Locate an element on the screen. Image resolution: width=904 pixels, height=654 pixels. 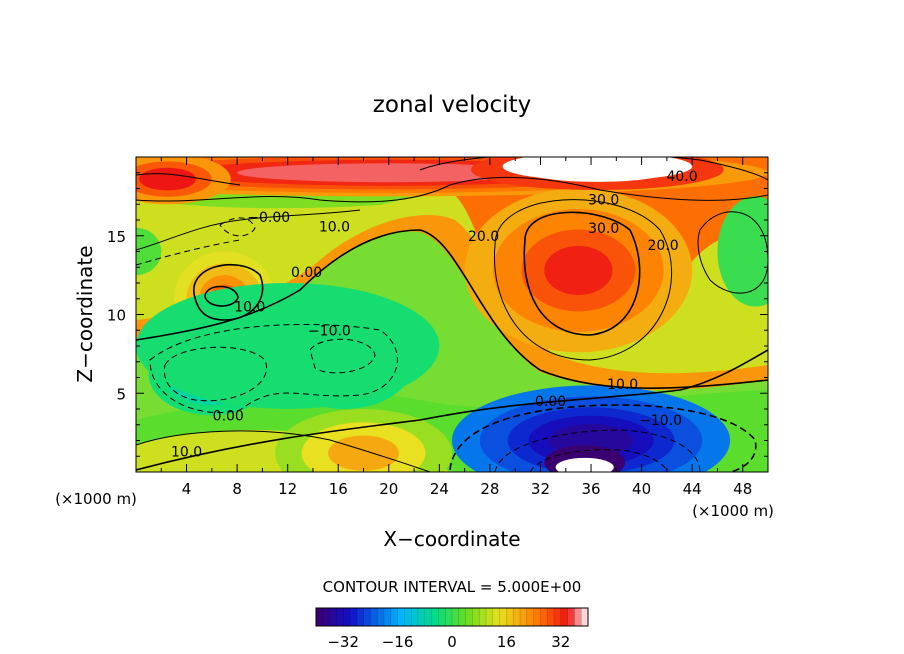
contour-interval-label: CONTOUR INTERVAL = 5.000E+00 is located at coordinates (452, 587).